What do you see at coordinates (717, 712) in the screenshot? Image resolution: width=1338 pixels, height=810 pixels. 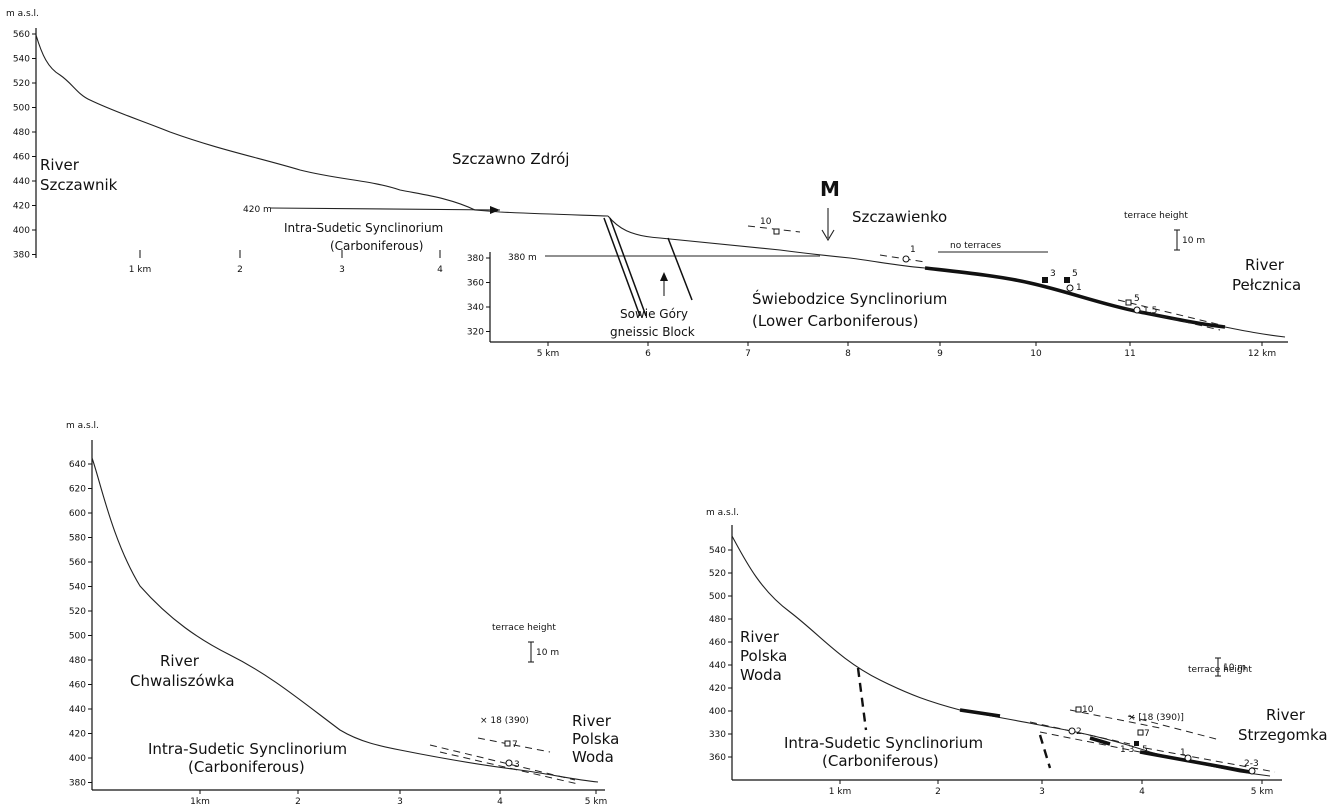 I see `br-y-tick-label: 400` at bounding box center [717, 712].